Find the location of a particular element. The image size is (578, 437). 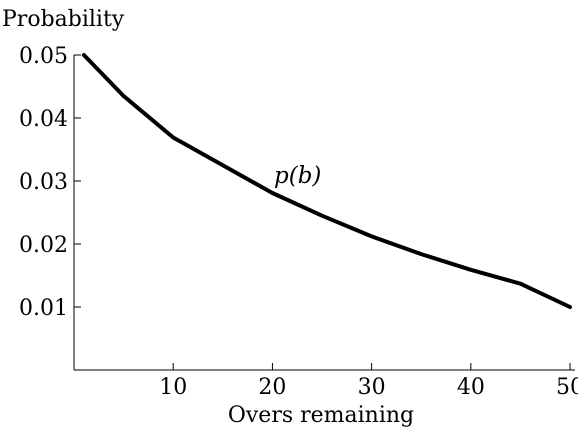

y-tick-label: 0.02 is located at coordinates (43, 245).